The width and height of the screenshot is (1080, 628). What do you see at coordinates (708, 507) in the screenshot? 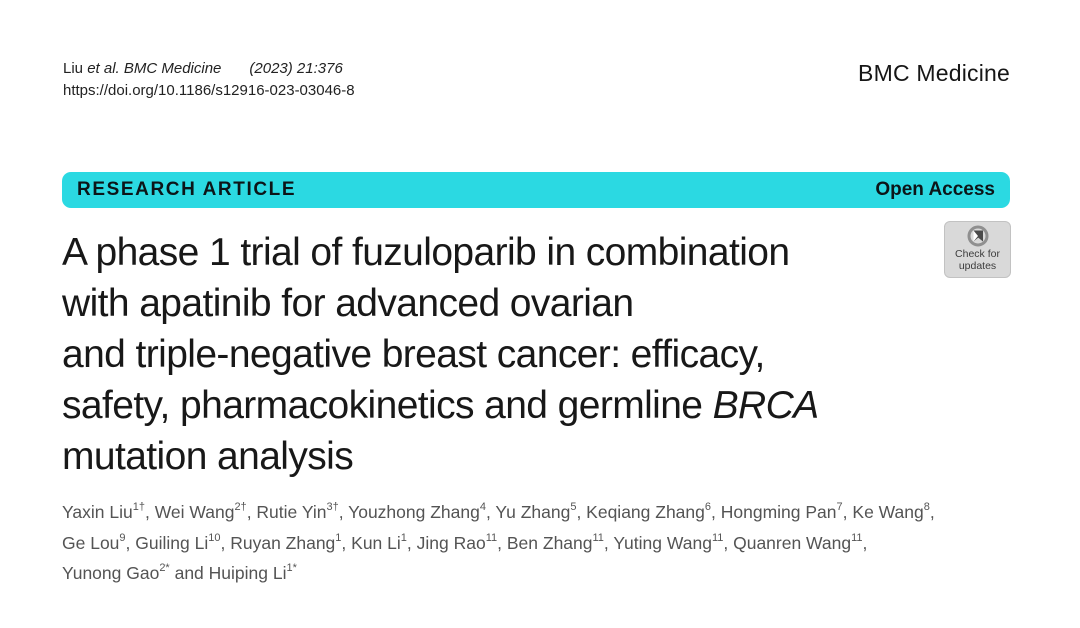
I see `author-affiliation-superscript: 6` at bounding box center [708, 507].